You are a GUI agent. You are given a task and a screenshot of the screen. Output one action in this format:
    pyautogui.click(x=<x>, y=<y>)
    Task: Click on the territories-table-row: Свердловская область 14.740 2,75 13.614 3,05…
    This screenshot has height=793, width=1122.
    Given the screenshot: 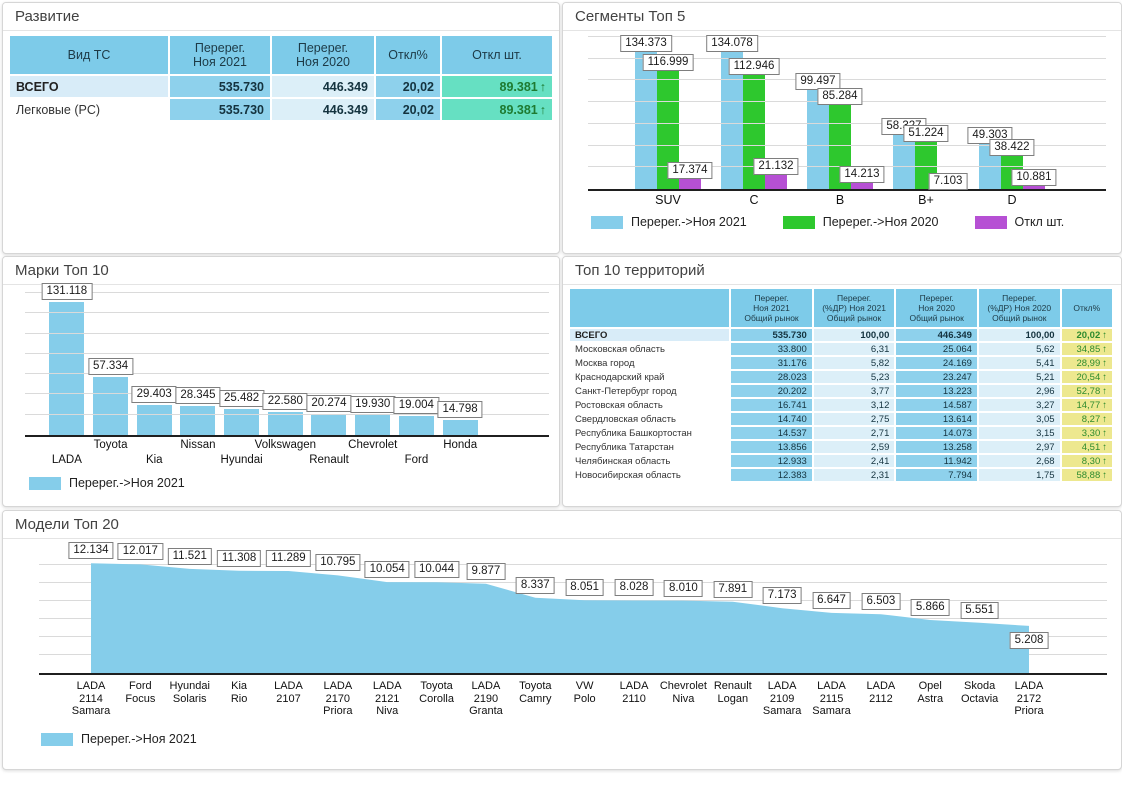 What is the action you would take?
    pyautogui.click(x=841, y=419)
    